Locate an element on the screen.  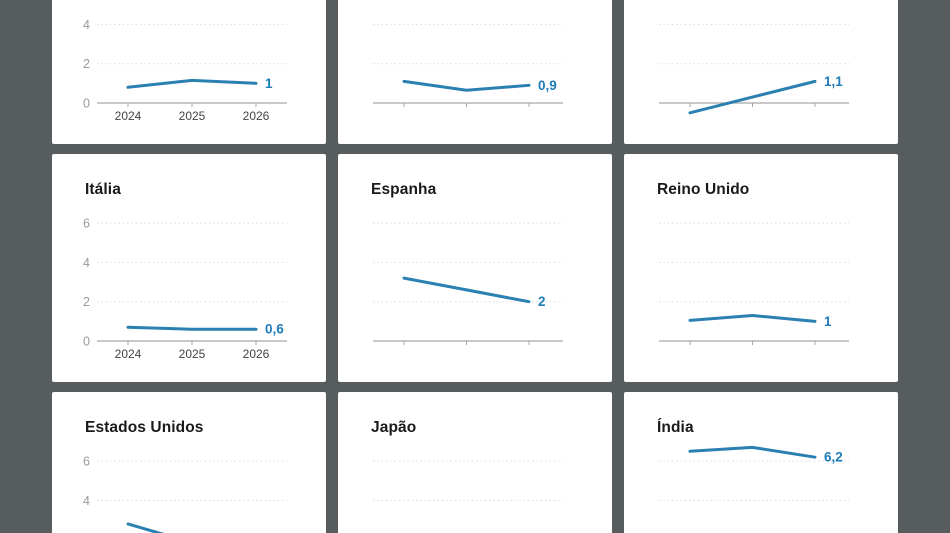
panel-line-chart: 0 2 4 6 2024 2025 2026 0,6 is located at coordinates (185, 289).